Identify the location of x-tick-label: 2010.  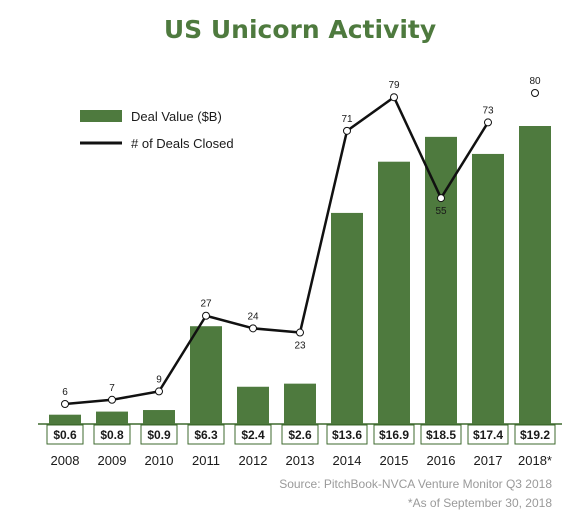
(159, 460).